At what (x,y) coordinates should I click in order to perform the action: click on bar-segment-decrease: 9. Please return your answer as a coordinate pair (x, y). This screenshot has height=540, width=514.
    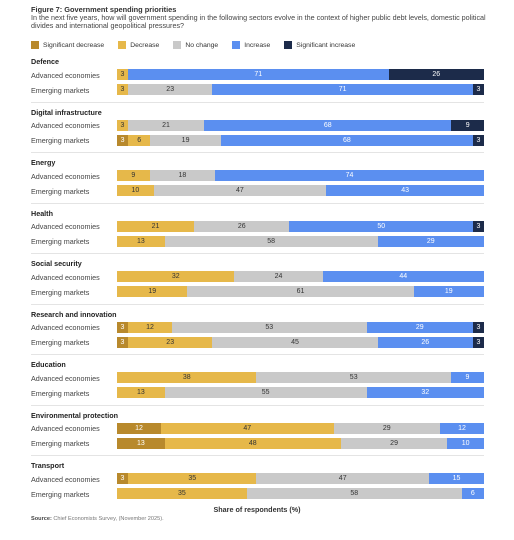
    Looking at the image, I should click on (133, 175).